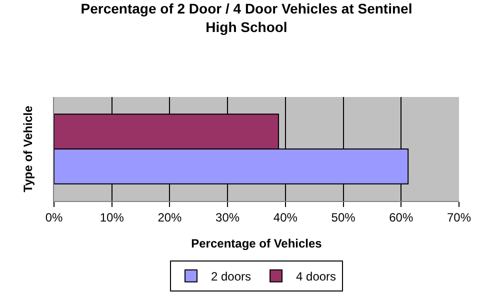 Image resolution: width=493 pixels, height=304 pixels. What do you see at coordinates (246, 17) in the screenshot?
I see `chart-title: Percentage of 2 Door / 4 Door Vehicles at Sentinel High School` at bounding box center [246, 17].